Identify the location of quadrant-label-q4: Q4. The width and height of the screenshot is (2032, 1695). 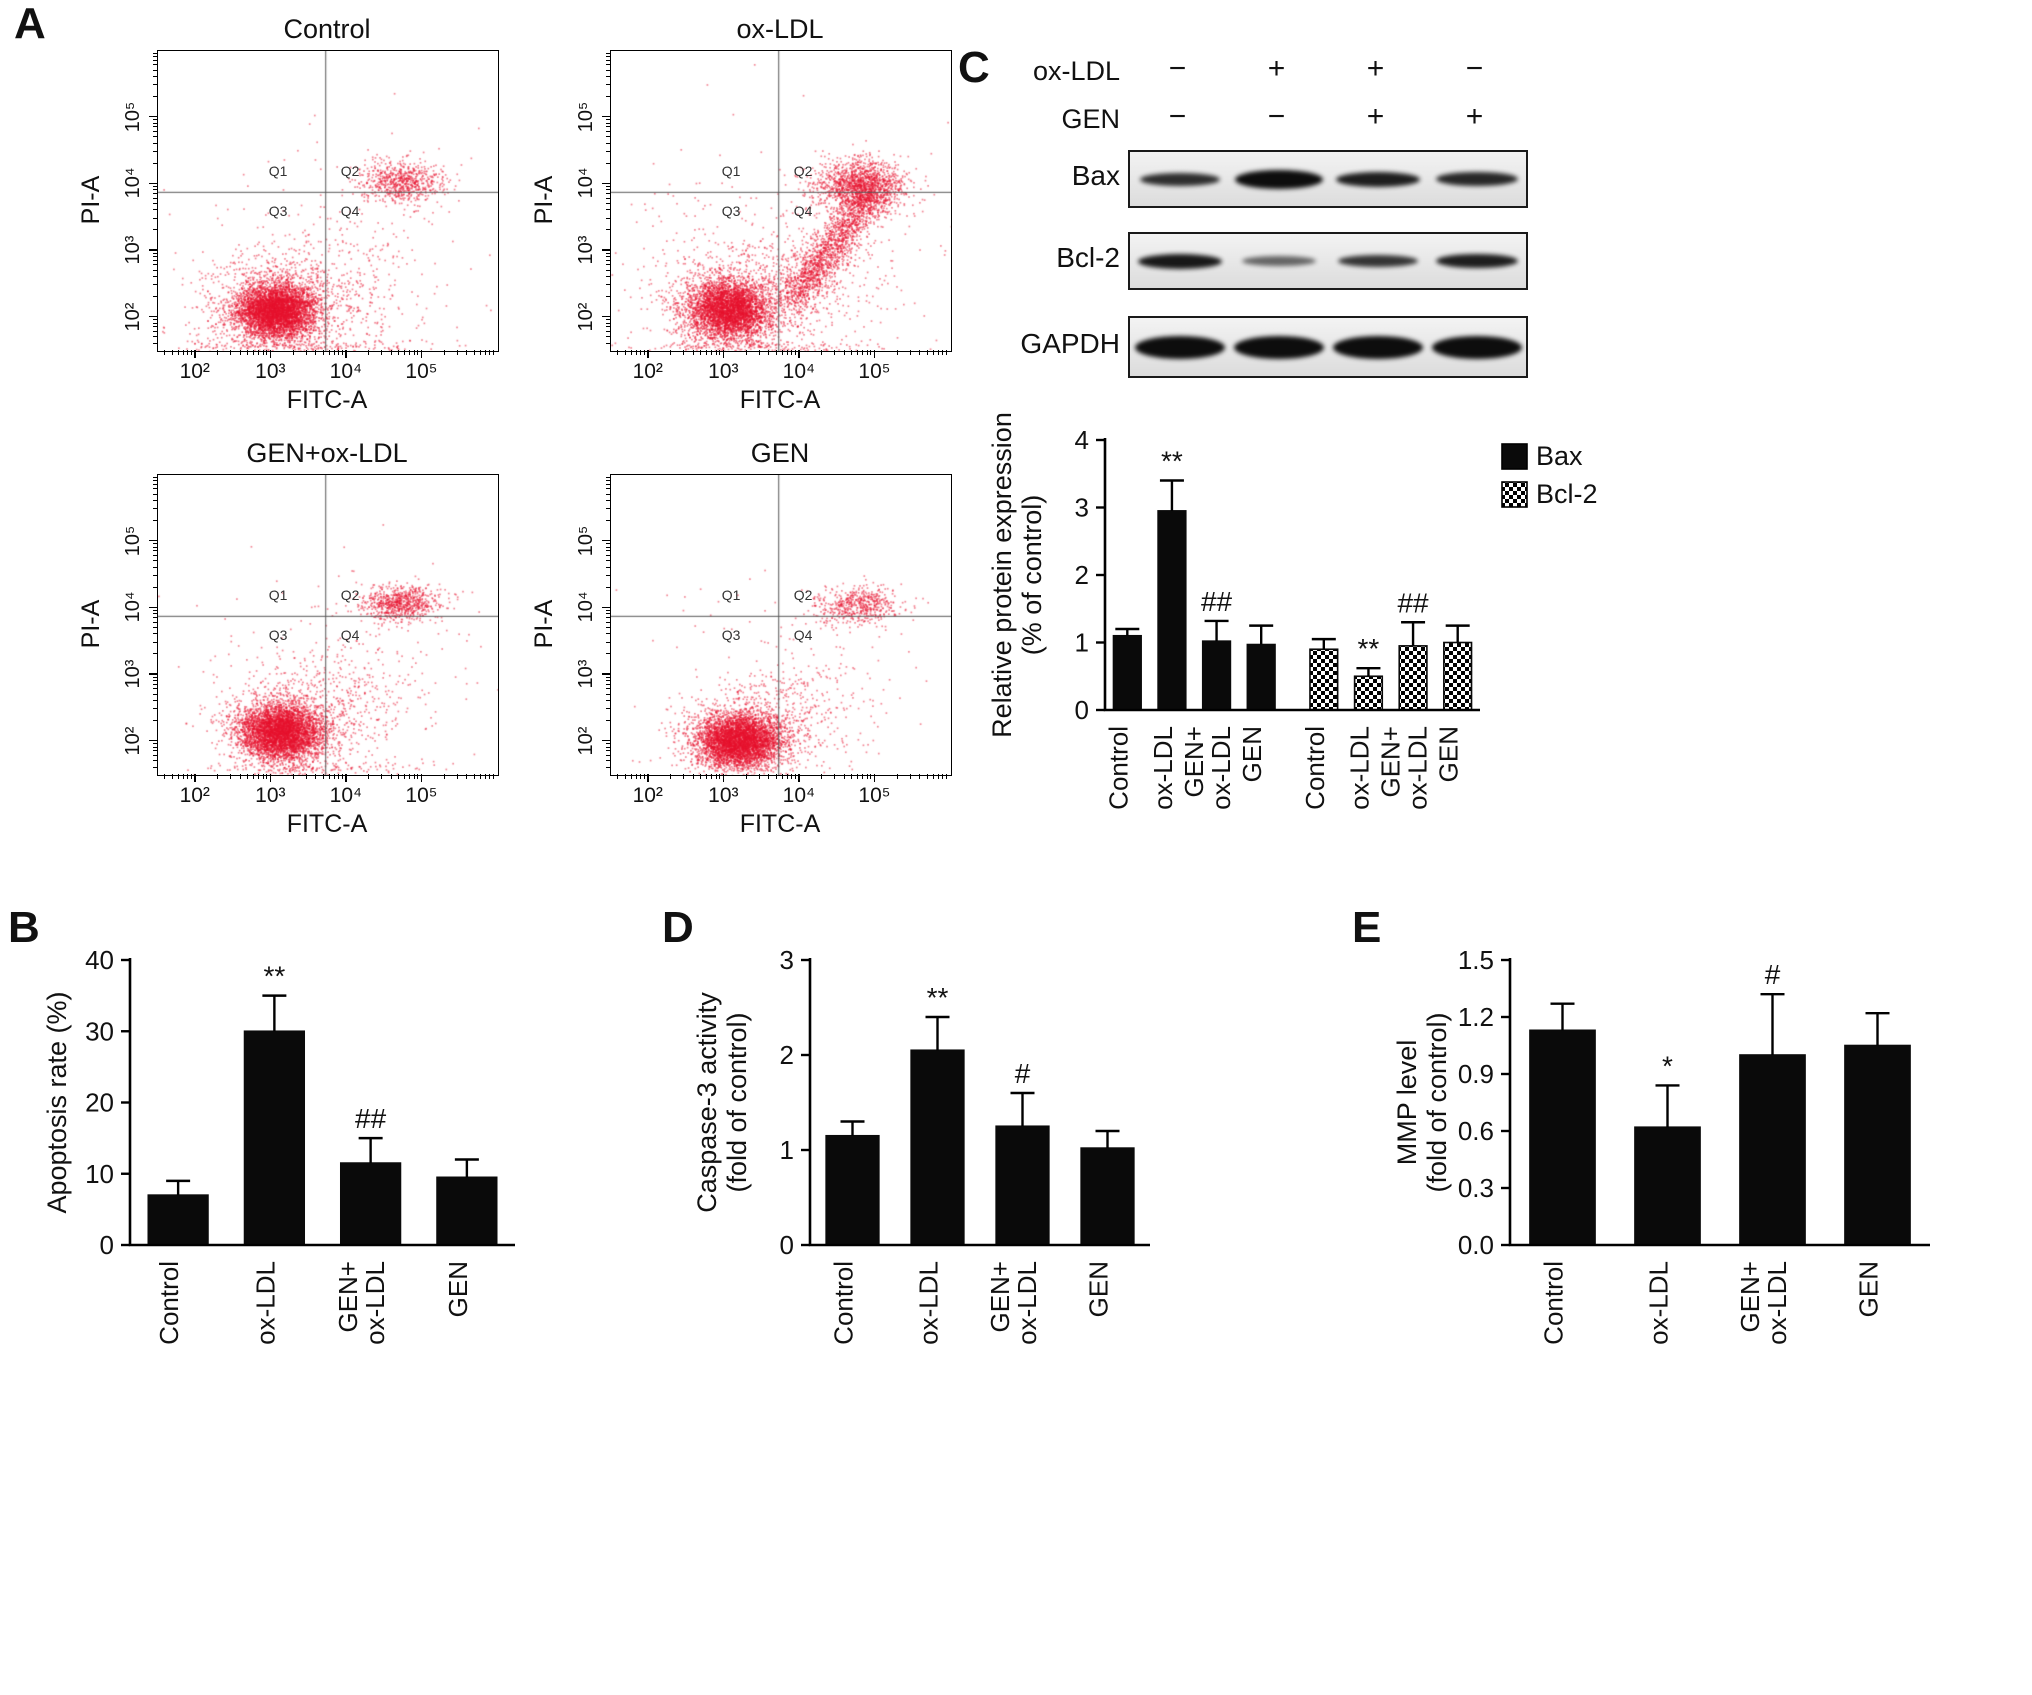
(803, 635).